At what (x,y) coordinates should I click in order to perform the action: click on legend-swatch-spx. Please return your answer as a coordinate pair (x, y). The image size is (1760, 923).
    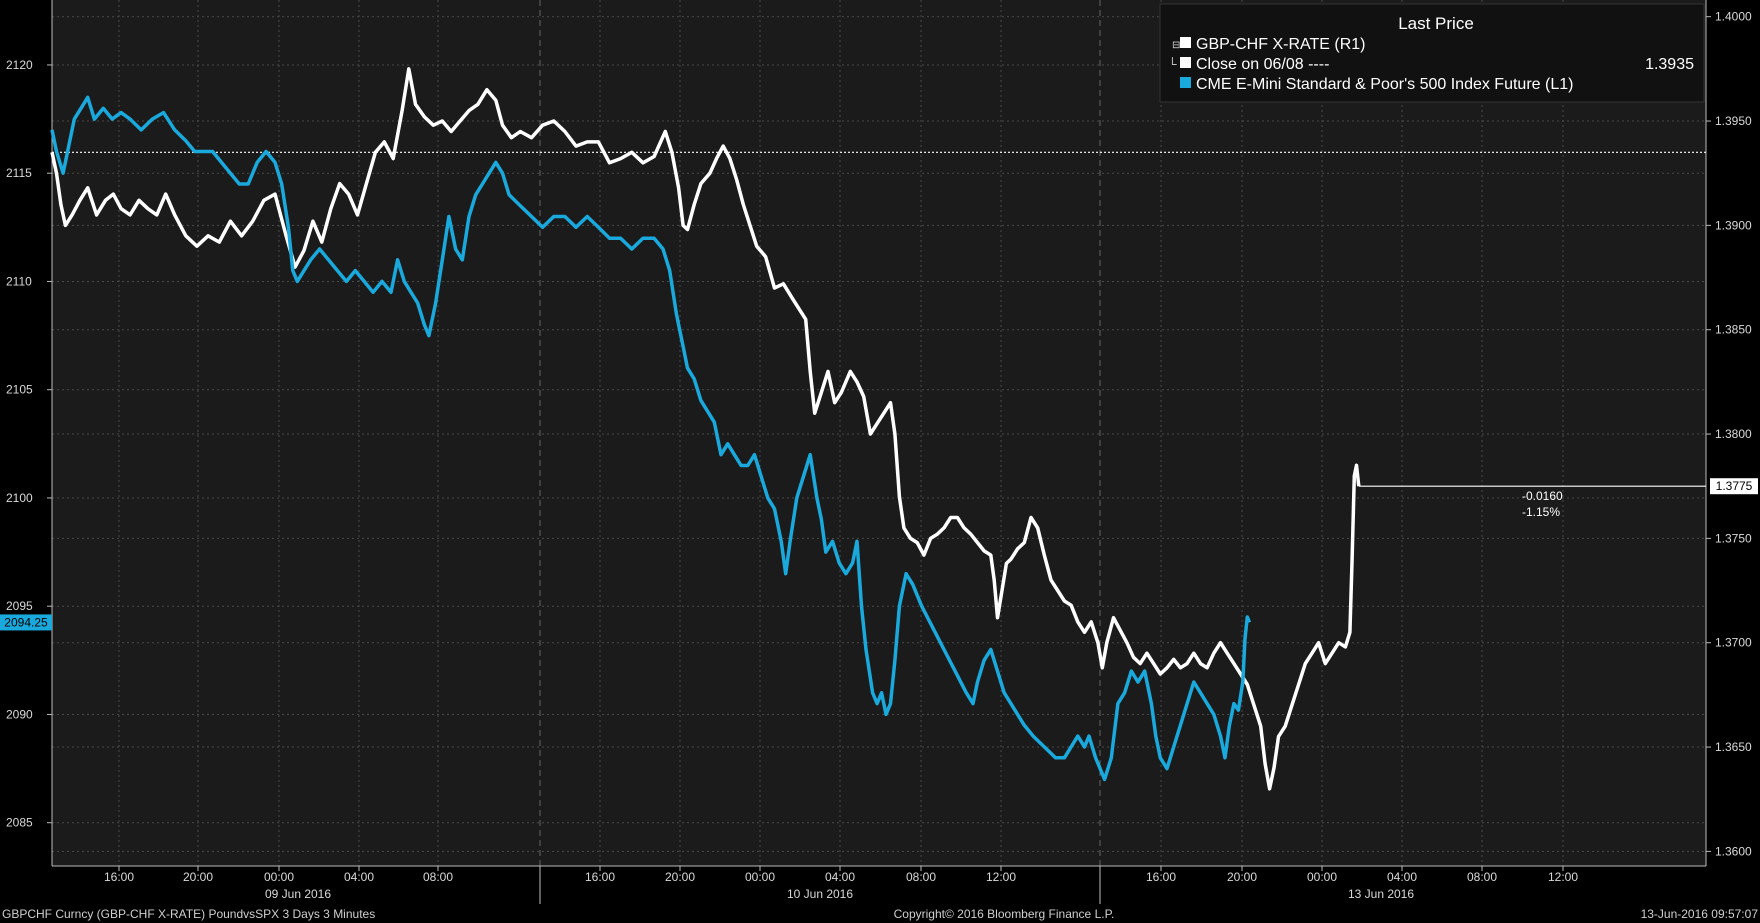
    Looking at the image, I should click on (1185, 82).